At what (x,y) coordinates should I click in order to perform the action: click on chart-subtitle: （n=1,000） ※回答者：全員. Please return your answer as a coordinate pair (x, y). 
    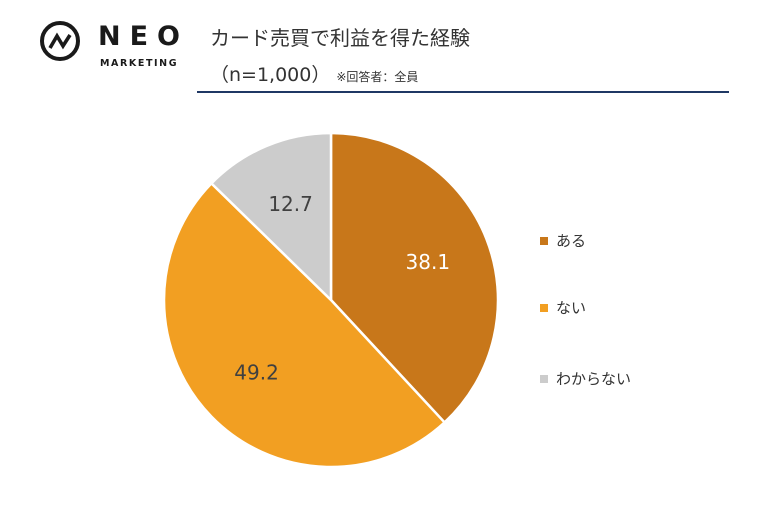
    Looking at the image, I should click on (314, 73).